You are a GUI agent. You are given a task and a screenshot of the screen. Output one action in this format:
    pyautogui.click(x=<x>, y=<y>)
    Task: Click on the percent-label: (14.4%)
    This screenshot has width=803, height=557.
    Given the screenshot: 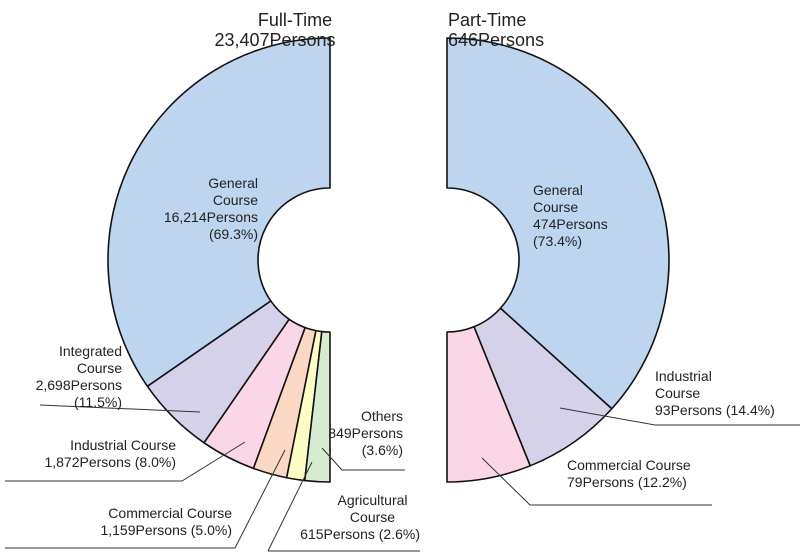 What is the action you would take?
    pyautogui.click(x=750, y=410)
    